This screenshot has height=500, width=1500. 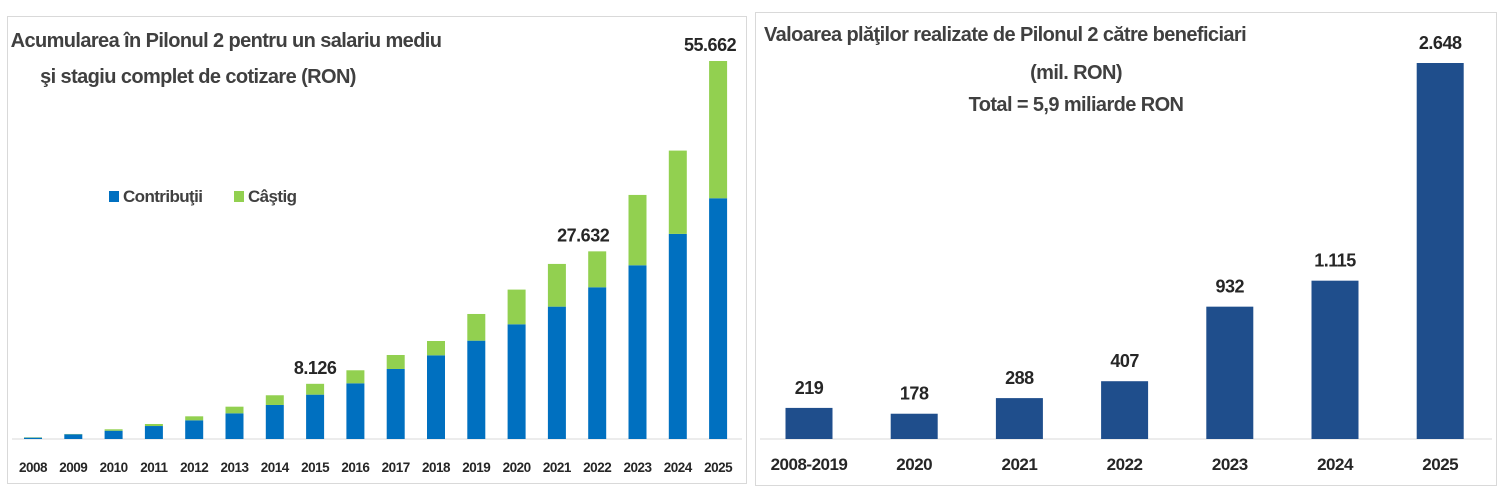 What do you see at coordinates (234, 467) in the screenshot?
I see `x-tick-label: 2013` at bounding box center [234, 467].